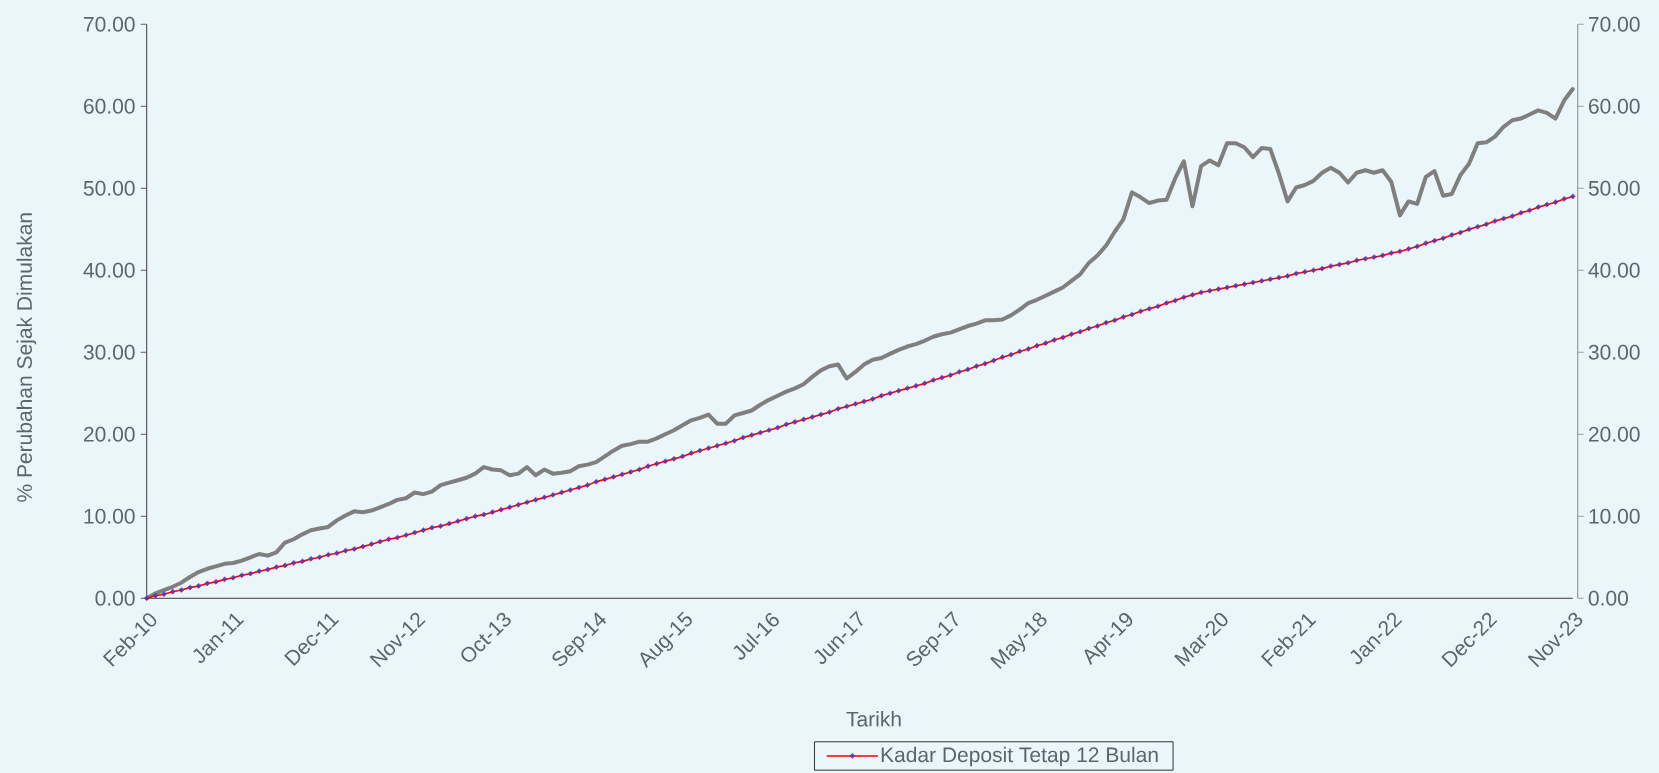  Describe the element at coordinates (1614, 352) in the screenshot. I see `y2-tick-label: 30.00` at that location.